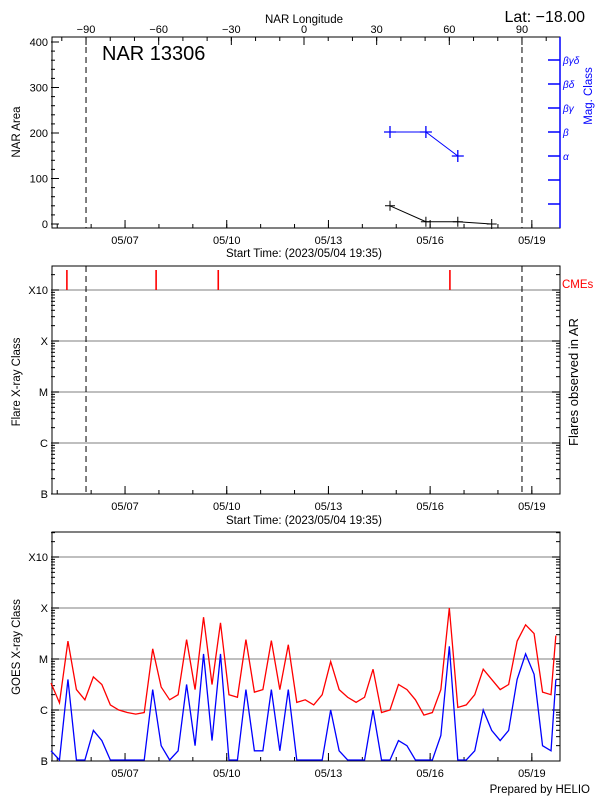  What do you see at coordinates (231, 30) in the screenshot?
I see `longitude-tick-label: −30` at bounding box center [231, 30].